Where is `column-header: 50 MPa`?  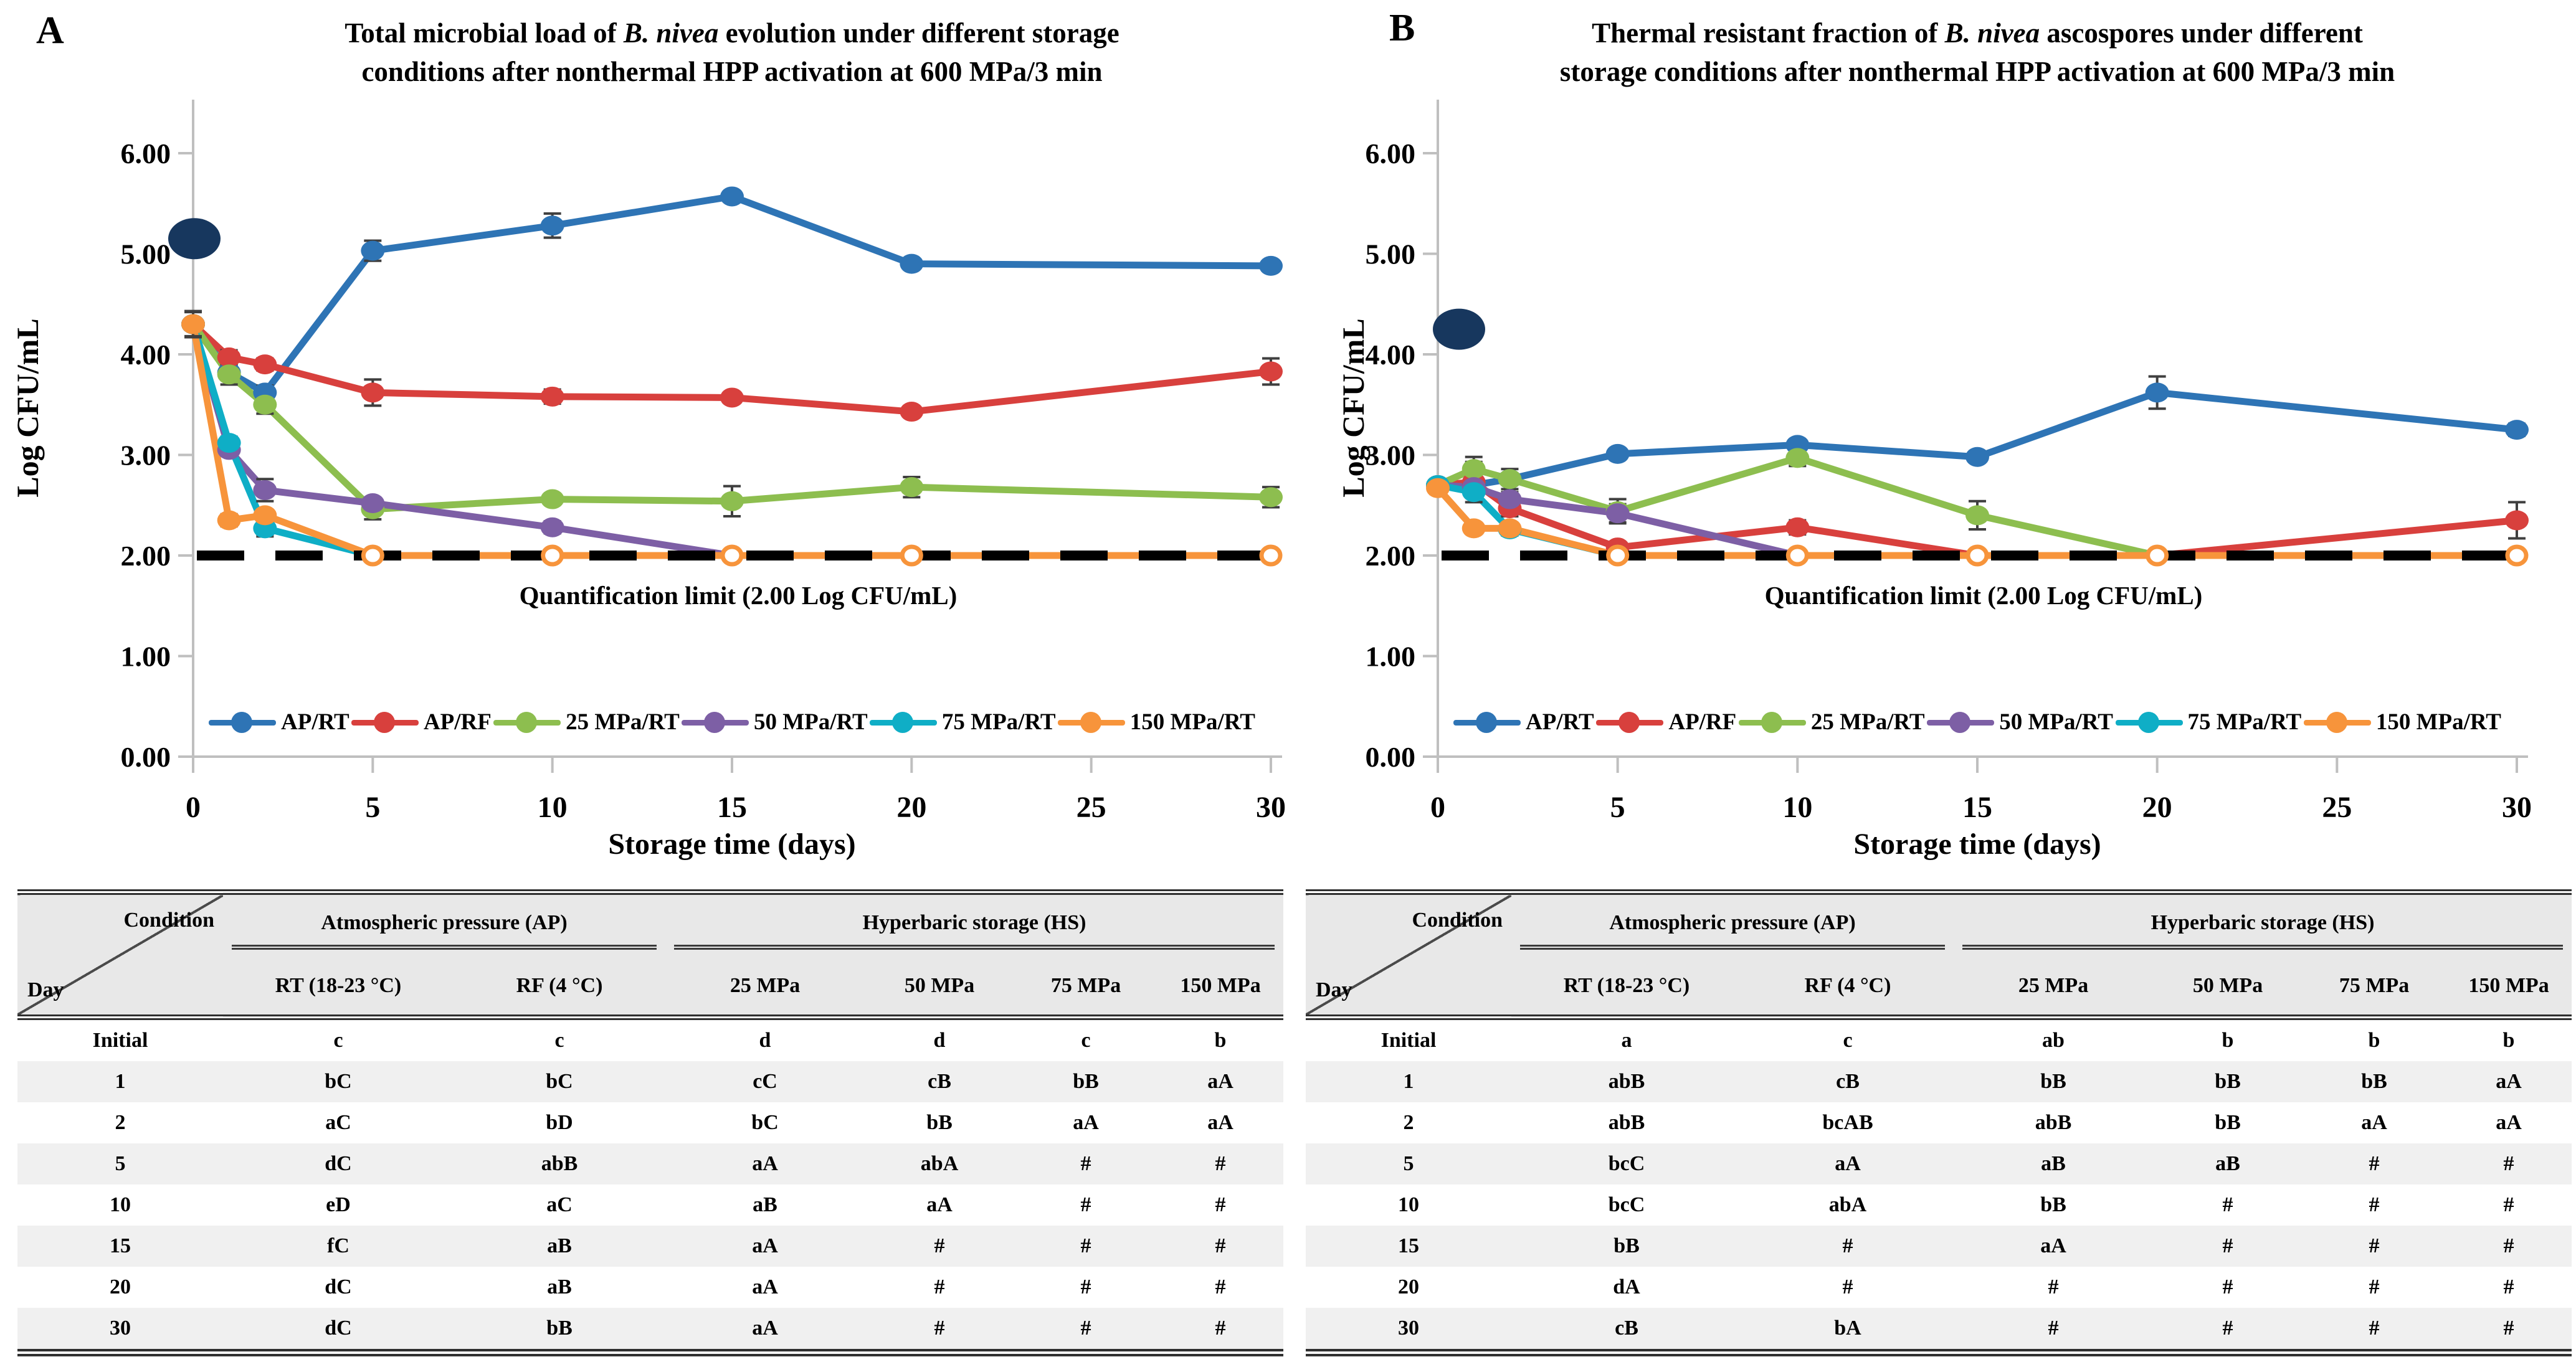 column-header: 50 MPa is located at coordinates (940, 985).